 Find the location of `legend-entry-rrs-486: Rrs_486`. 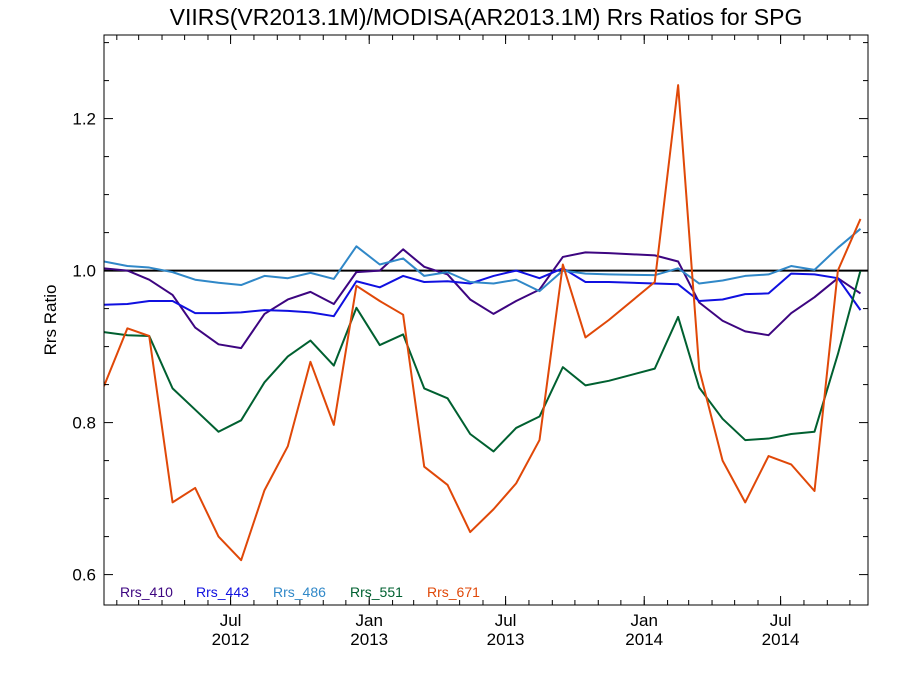

legend-entry-rrs-486: Rrs_486 is located at coordinates (299, 592).